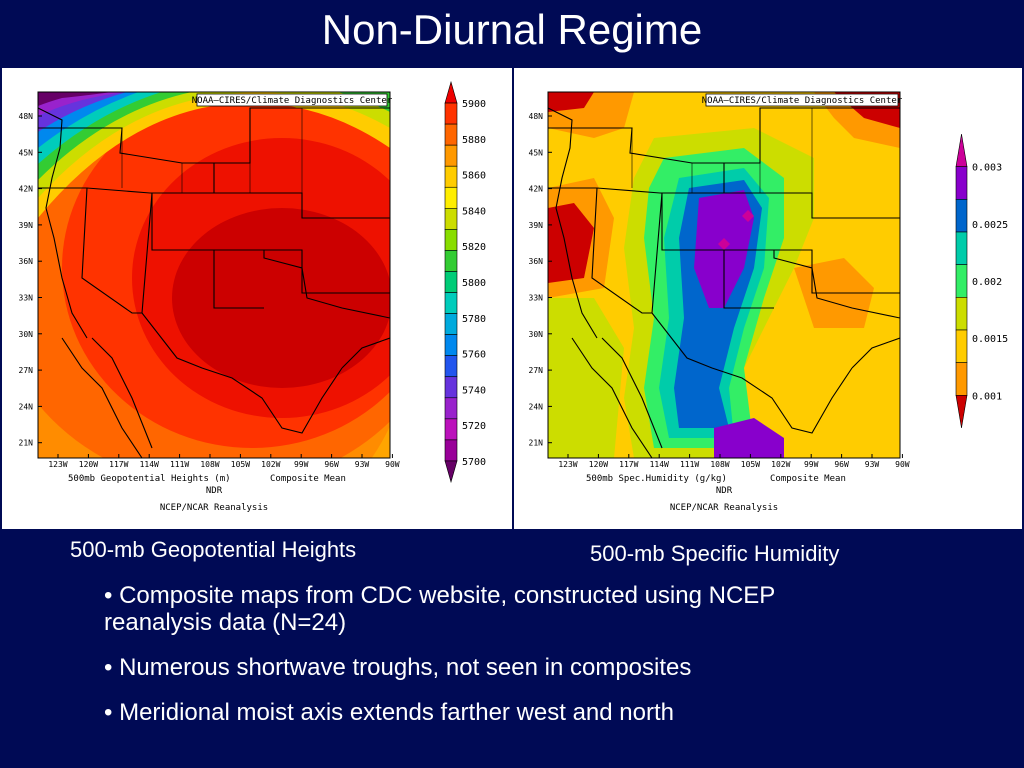 The image size is (1024, 768). Describe the element at coordinates (990, 225) in the screenshot. I see `colorbar-label: 0.0025` at that location.